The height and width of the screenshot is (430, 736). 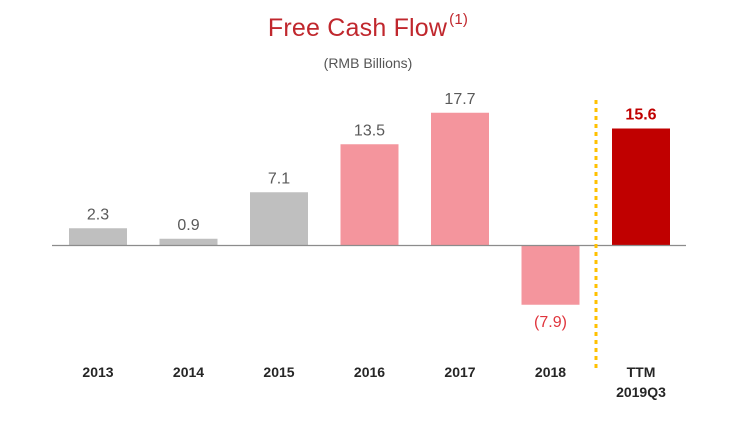 I want to click on bar-2013, so click(x=98, y=237).